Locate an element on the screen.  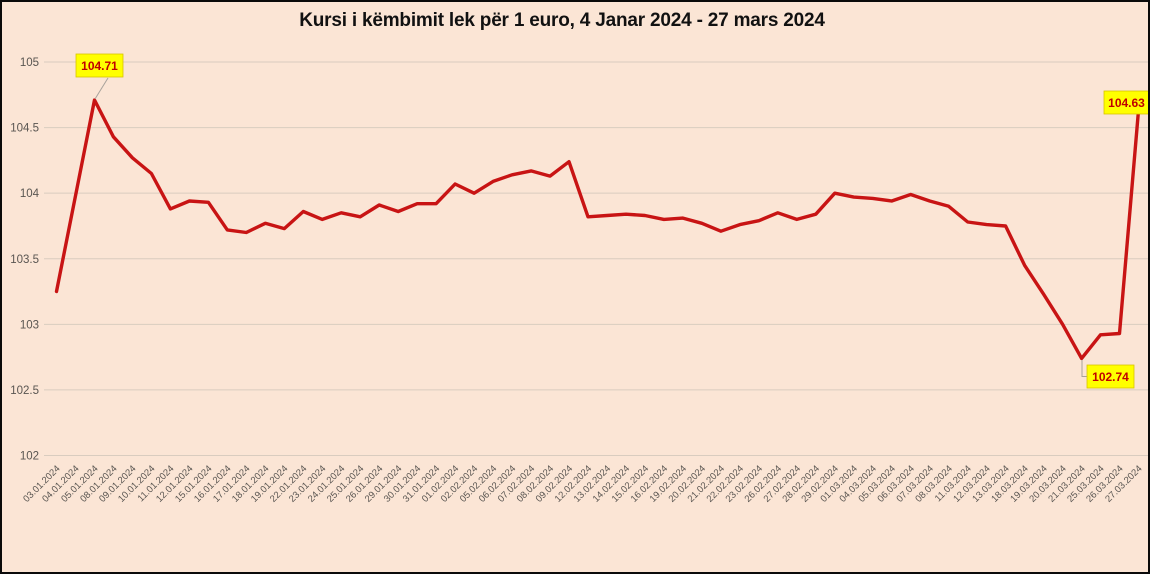
annotation-value-label: 104.63 is located at coordinates (1126, 103).